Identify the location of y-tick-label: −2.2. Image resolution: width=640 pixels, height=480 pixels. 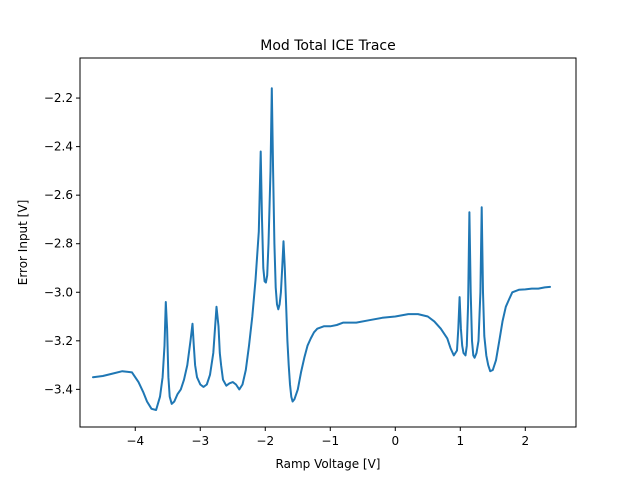
(58, 98).